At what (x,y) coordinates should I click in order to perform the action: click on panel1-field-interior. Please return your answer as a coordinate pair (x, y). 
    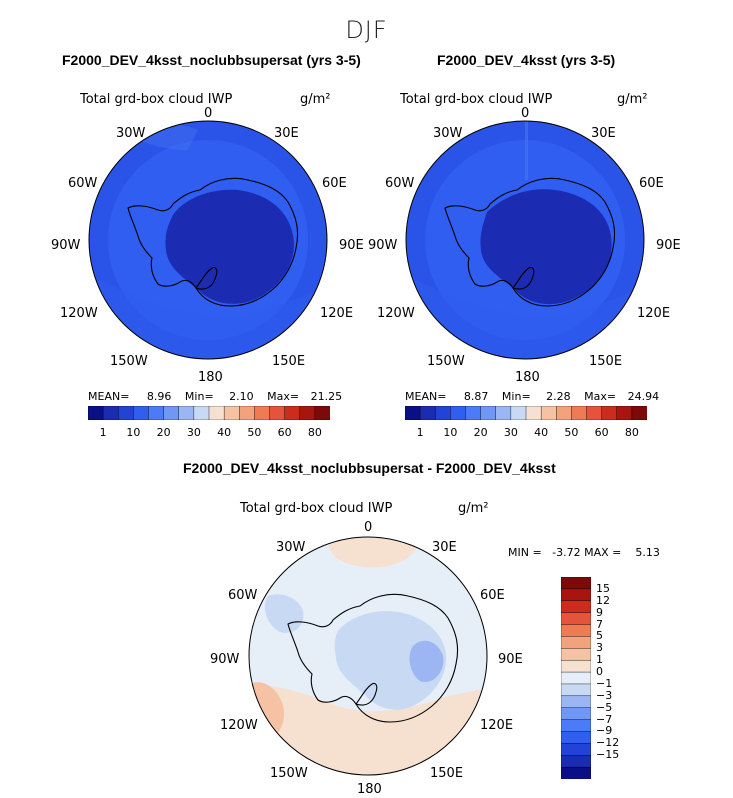
    Looking at the image, I should click on (229, 246).